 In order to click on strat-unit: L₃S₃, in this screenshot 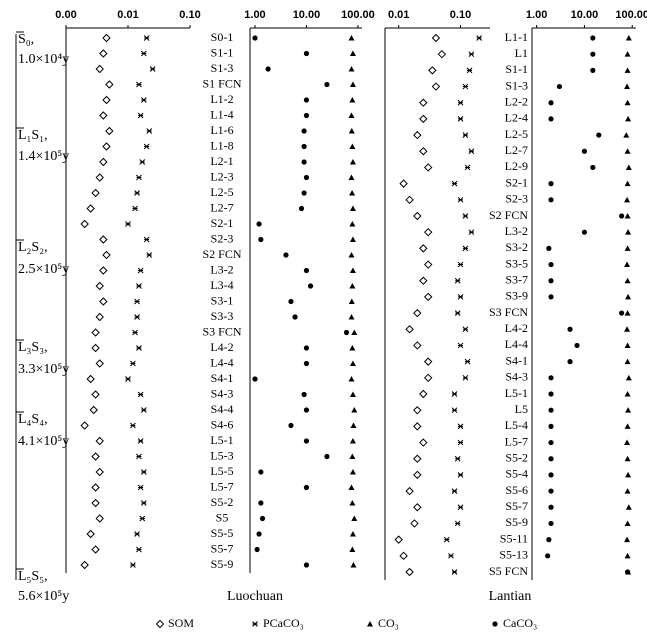, I will do `click(33, 347)`.